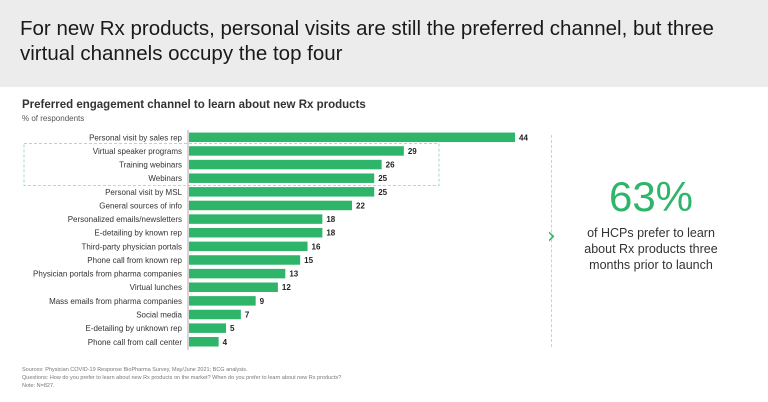 This screenshot has height=402, width=768. Describe the element at coordinates (232, 328) in the screenshot. I see `value-label: 5` at that location.